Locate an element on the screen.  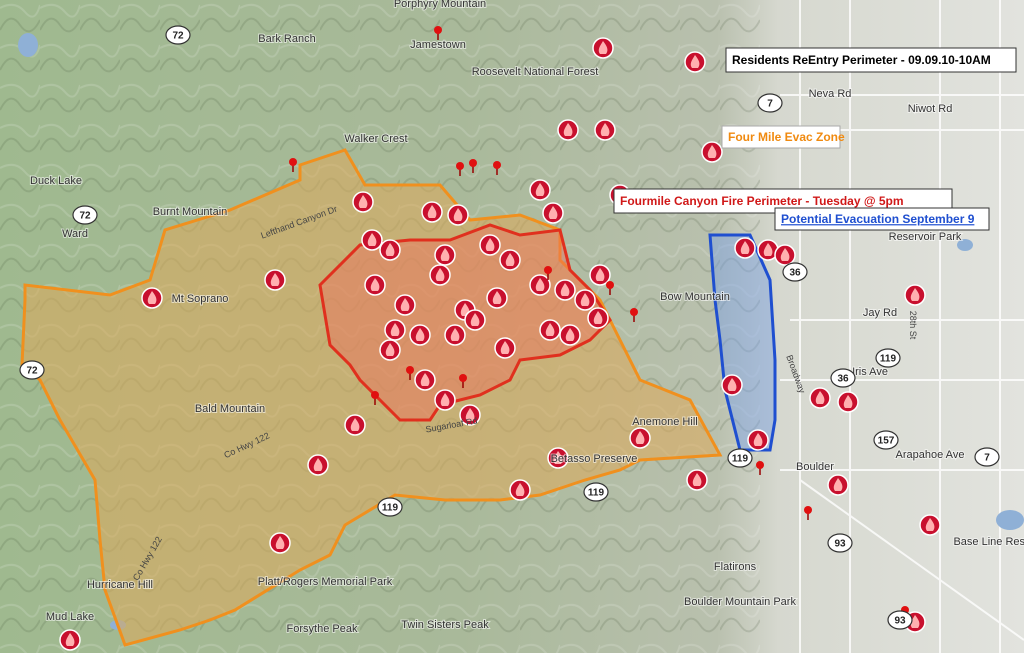
place-label: Porphyry Mountain is located at coordinates (440, 5).